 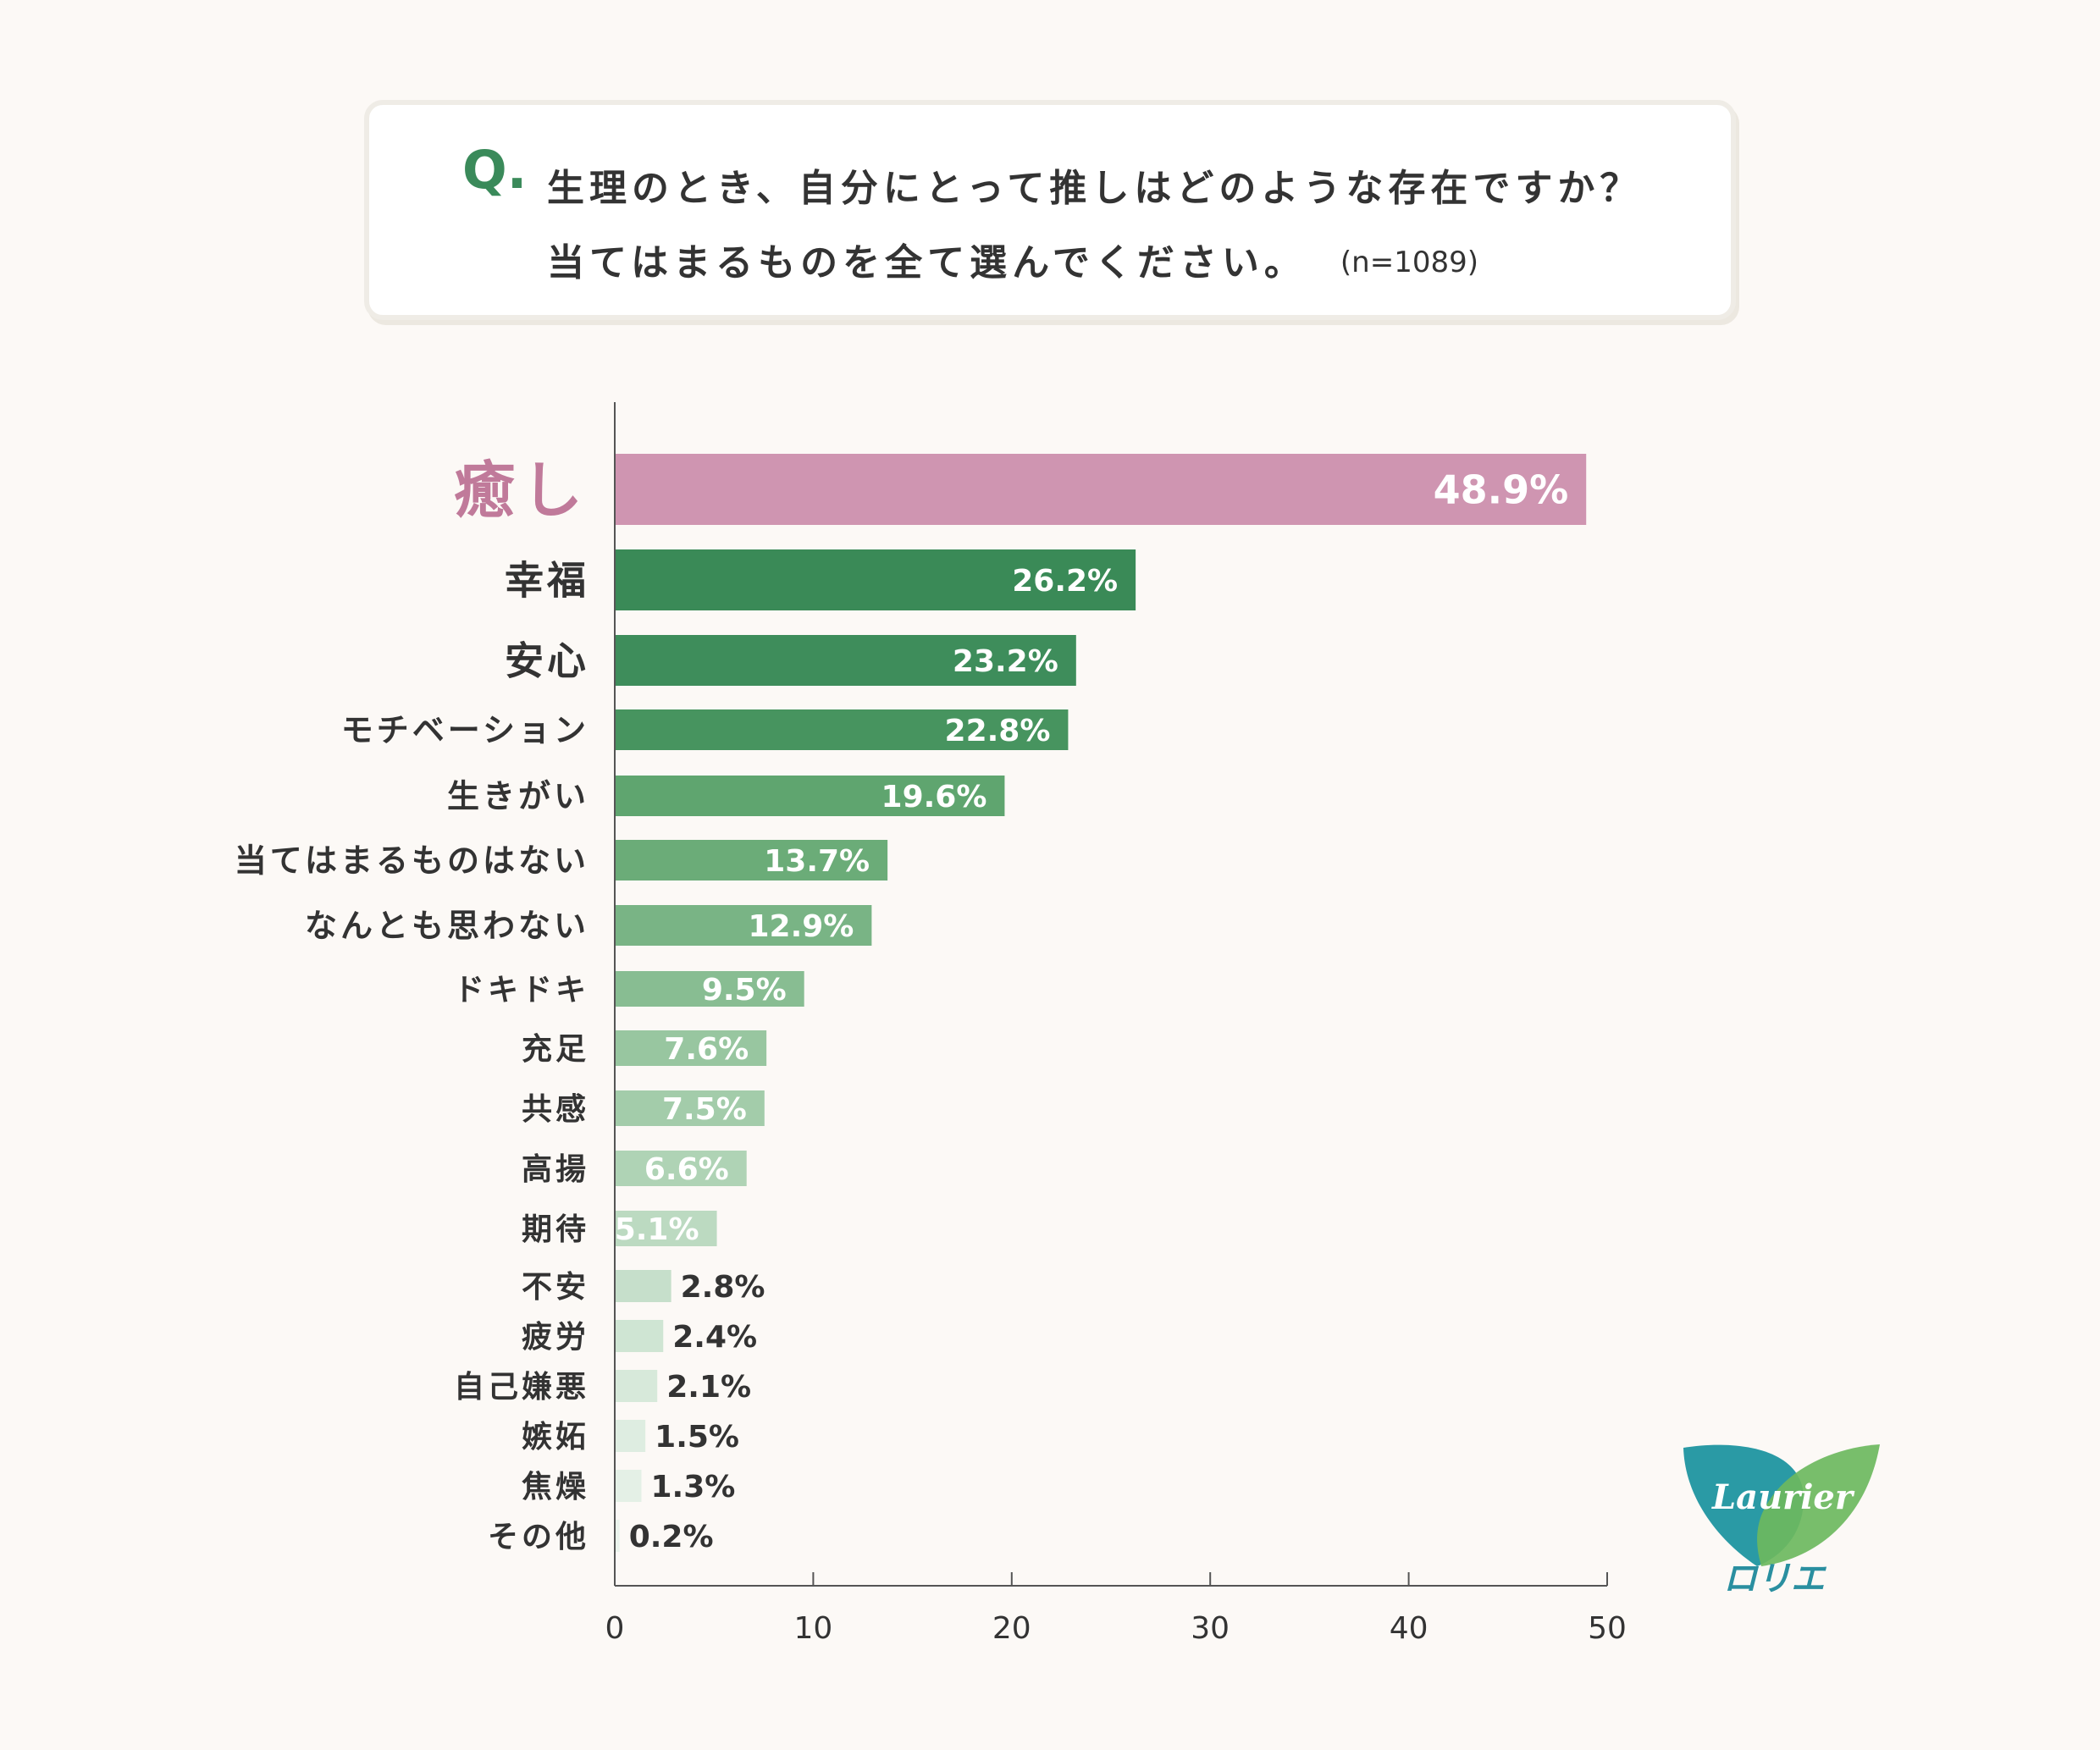 I want to click on category-label: 安心, so click(x=547, y=661).